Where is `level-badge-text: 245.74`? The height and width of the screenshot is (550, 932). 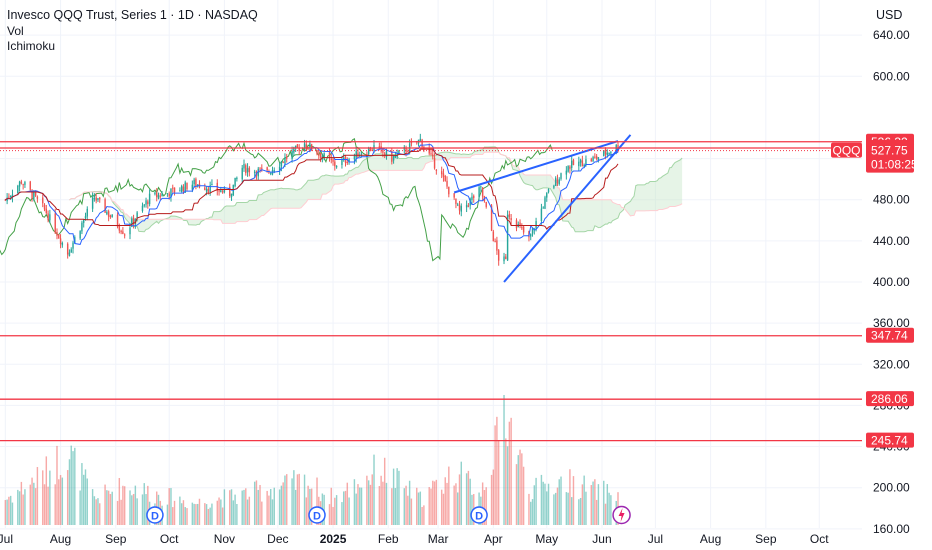
level-badge-text: 245.74 is located at coordinates (889, 441).